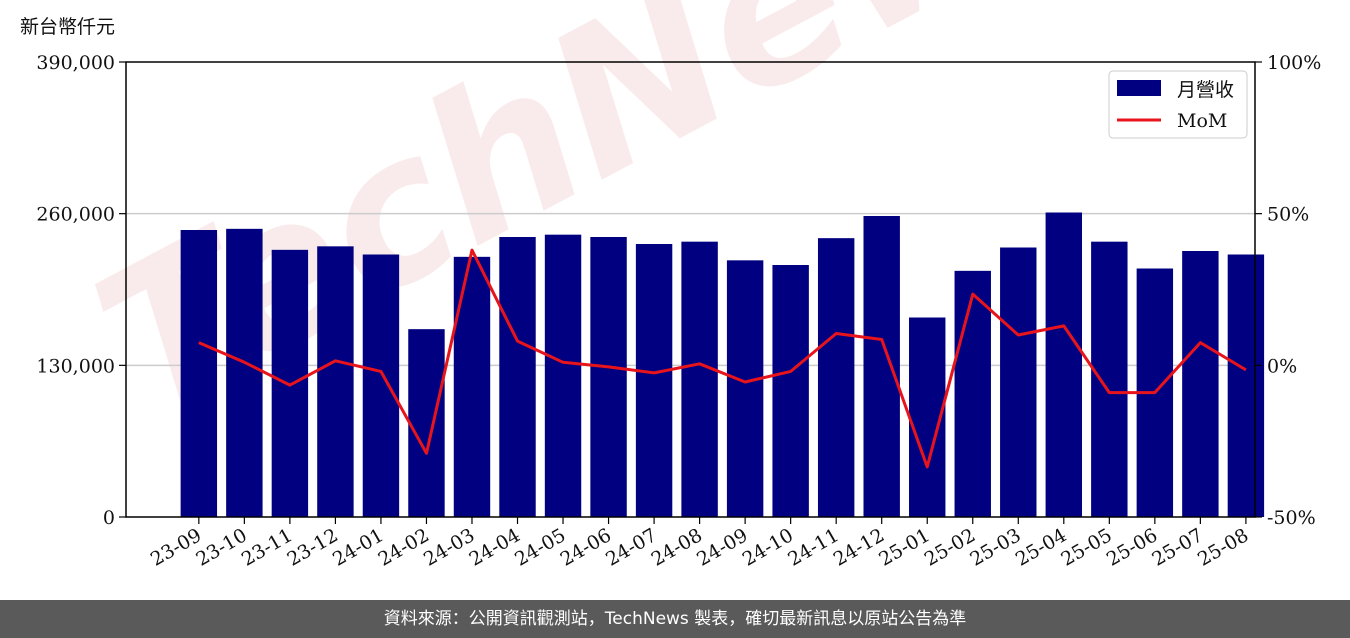 Image resolution: width=1350 pixels, height=638 pixels. I want to click on x-tick-label-24-02: 24-02, so click(404, 547).